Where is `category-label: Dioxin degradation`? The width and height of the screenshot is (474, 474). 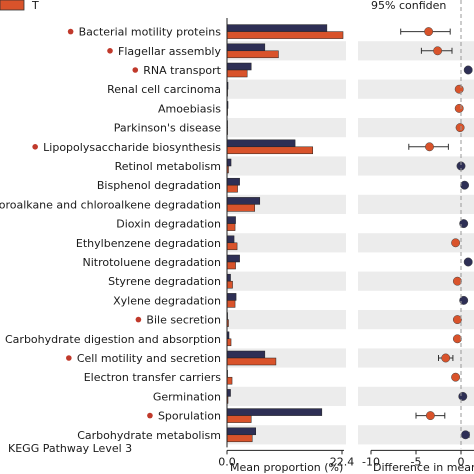
category-label: Dioxin degradation is located at coordinates (168, 224).